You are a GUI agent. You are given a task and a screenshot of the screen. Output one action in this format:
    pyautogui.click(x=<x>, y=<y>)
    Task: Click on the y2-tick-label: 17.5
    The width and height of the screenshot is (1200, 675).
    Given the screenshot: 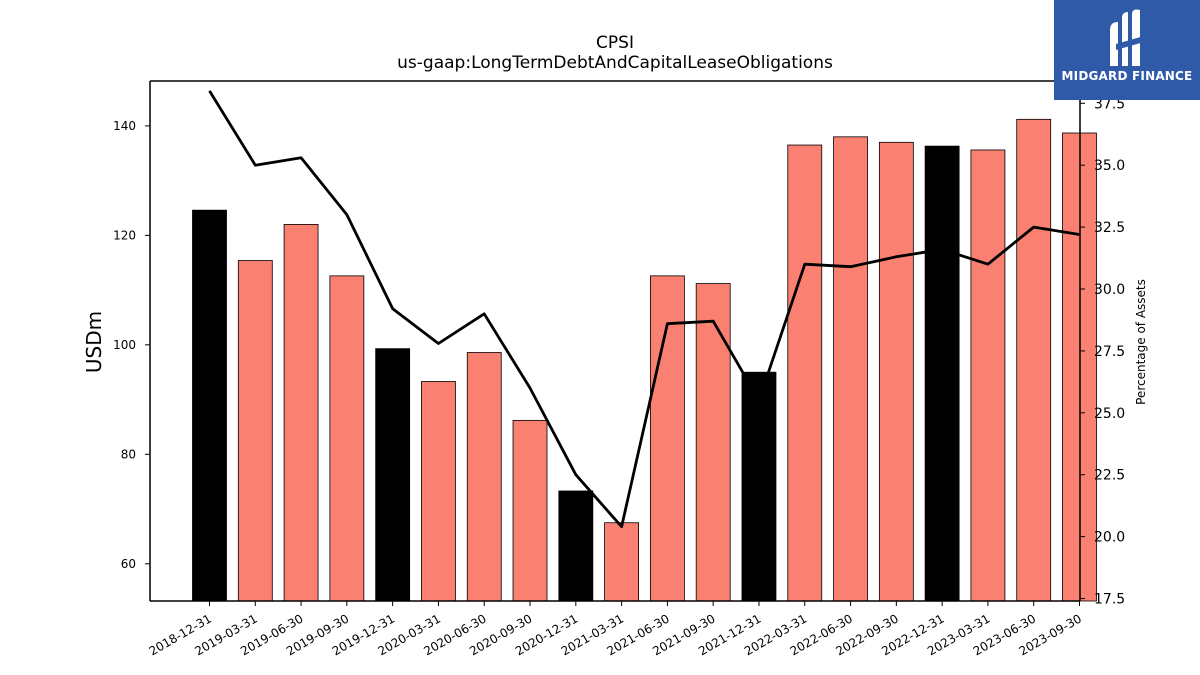 What is the action you would take?
    pyautogui.click(x=1109, y=600)
    